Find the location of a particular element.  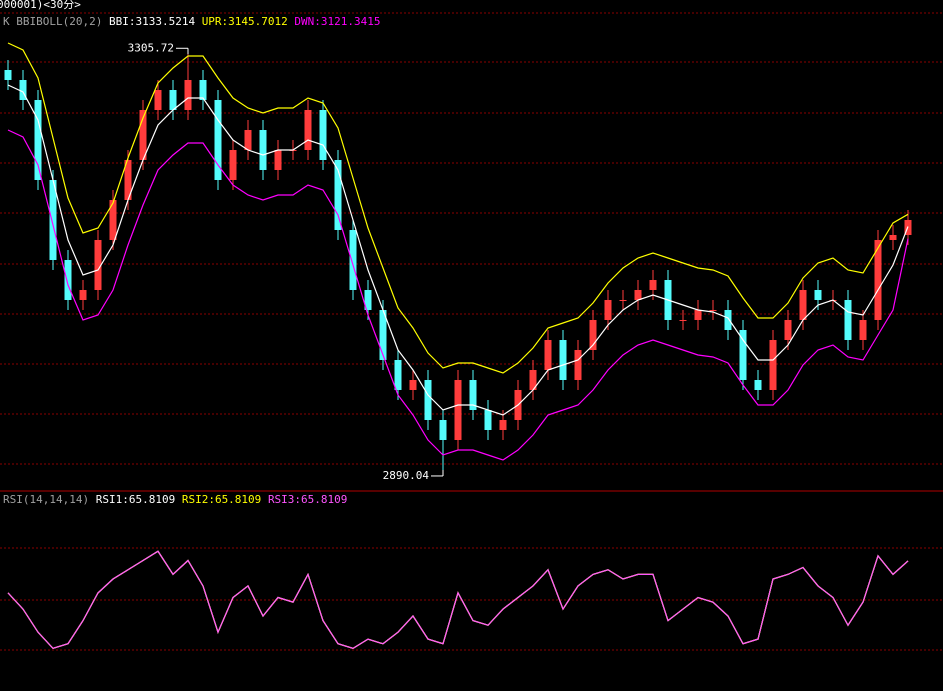

window-title: 000001)<30分> is located at coordinates (40, 5).